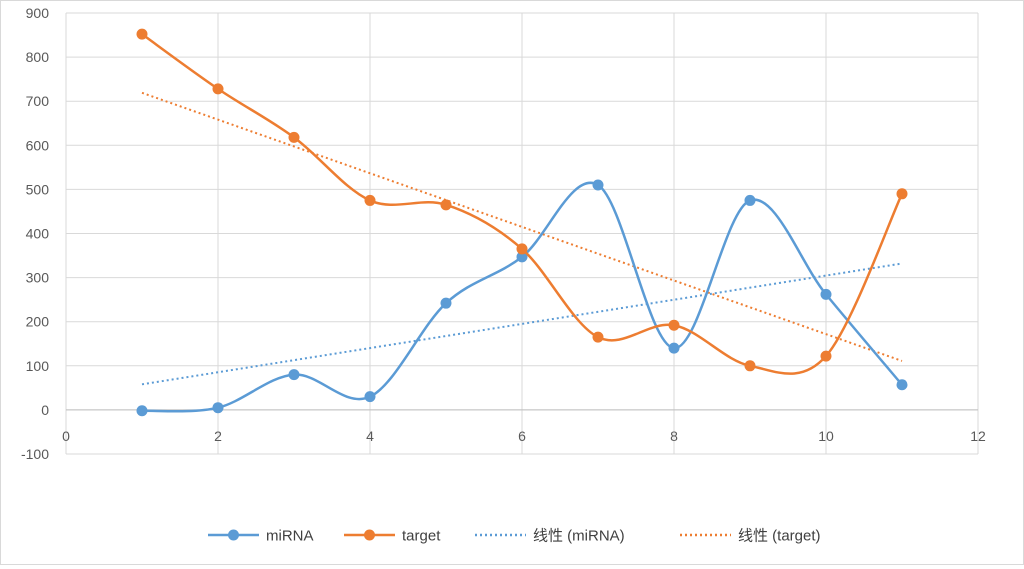  Describe the element at coordinates (38, 189) in the screenshot. I see `y-tick-label: 500` at that location.